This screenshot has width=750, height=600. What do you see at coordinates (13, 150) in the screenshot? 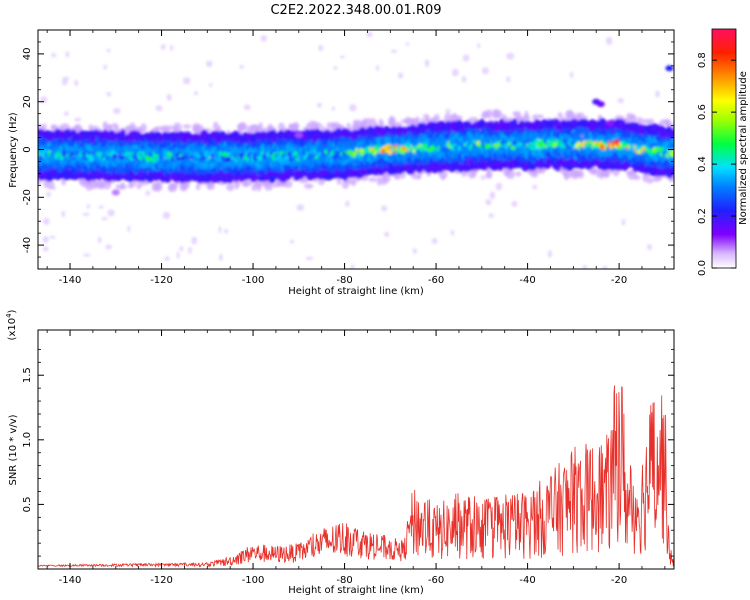
I see `spectrogram-y-label: Frequency (Hz)` at bounding box center [13, 150].